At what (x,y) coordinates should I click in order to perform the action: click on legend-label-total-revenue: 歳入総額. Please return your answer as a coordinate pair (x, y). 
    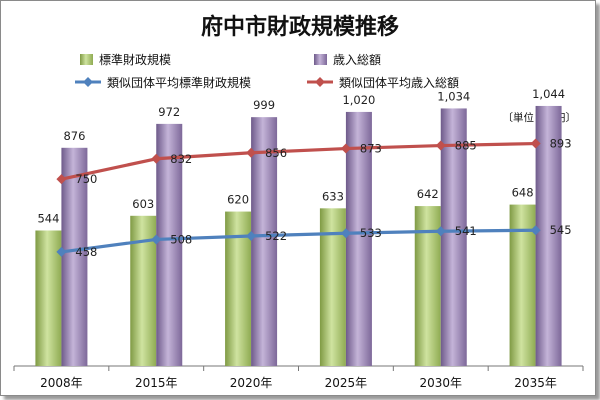
    Looking at the image, I should click on (357, 60).